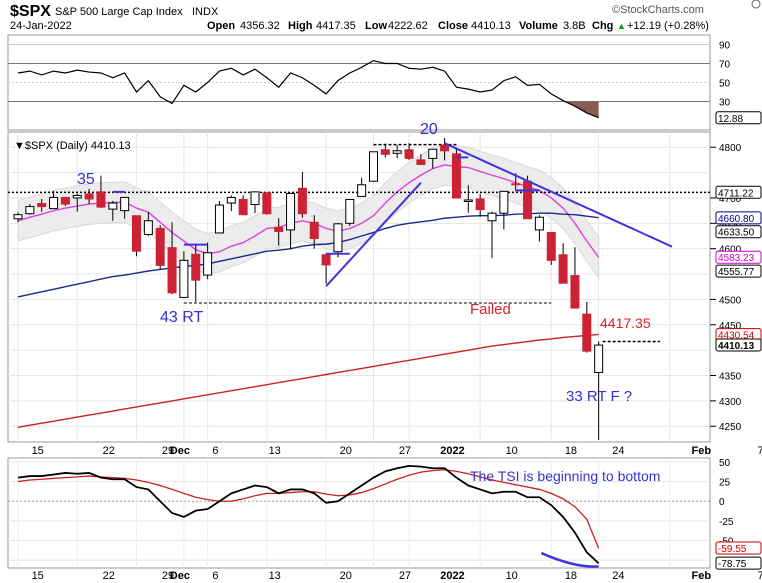 This screenshot has width=762, height=583. What do you see at coordinates (730, 148) in the screenshot?
I see `price-tick-label: 4800` at bounding box center [730, 148].